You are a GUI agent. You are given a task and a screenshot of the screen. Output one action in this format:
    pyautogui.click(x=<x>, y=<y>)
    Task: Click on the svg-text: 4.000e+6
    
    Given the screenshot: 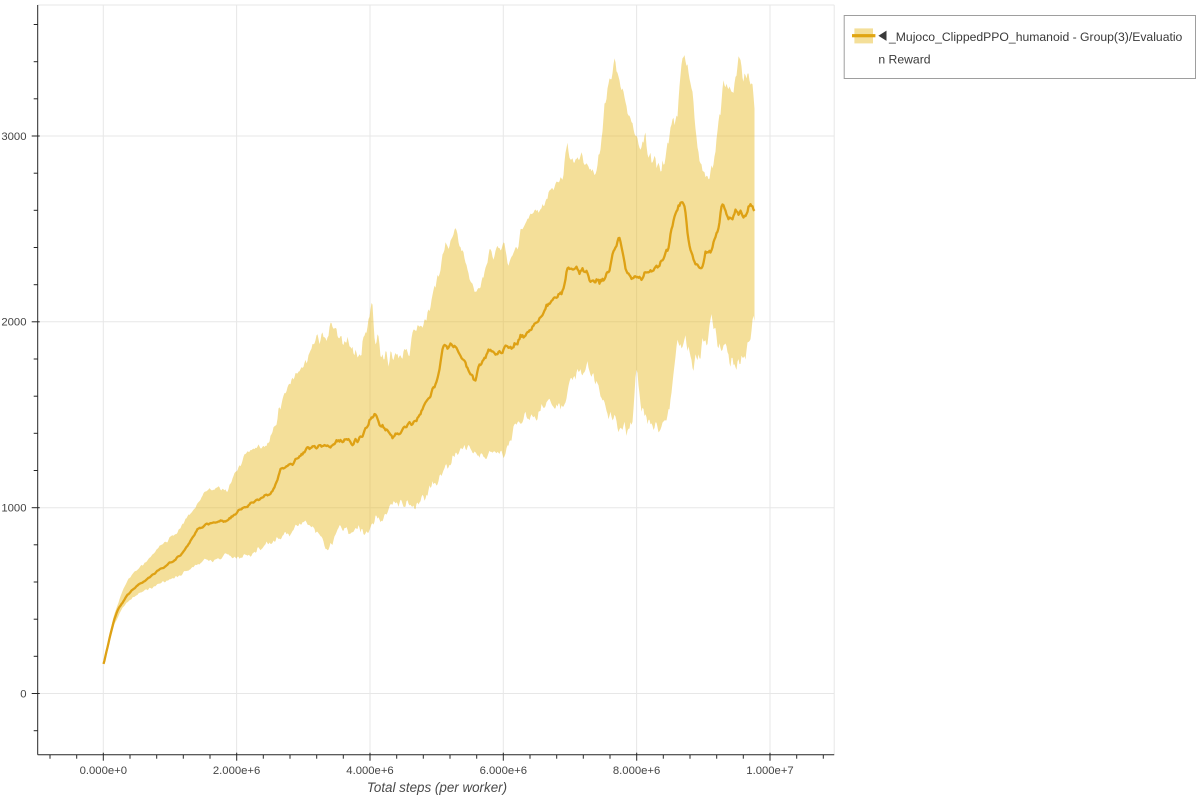 What is the action you would take?
    pyautogui.click(x=369, y=771)
    